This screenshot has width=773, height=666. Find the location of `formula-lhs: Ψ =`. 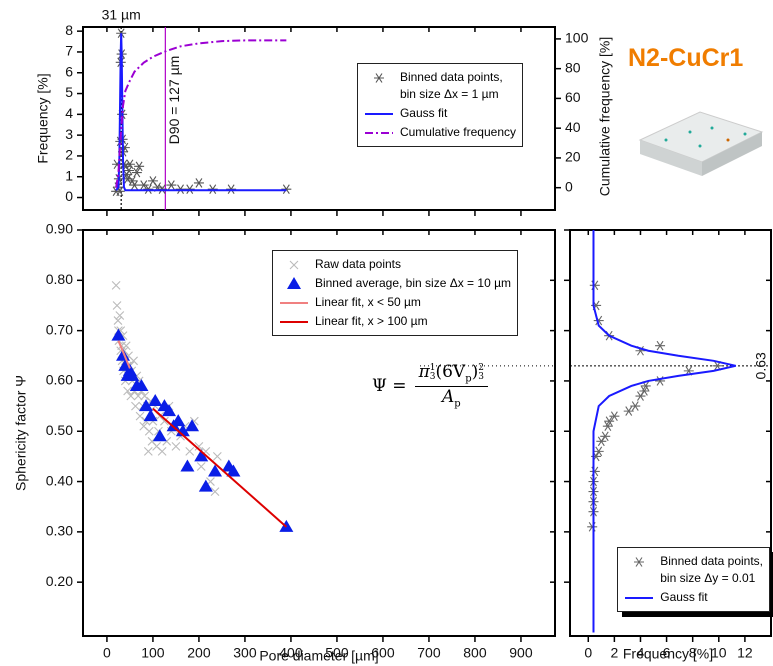

formula-lhs: Ψ = is located at coordinates (389, 385).